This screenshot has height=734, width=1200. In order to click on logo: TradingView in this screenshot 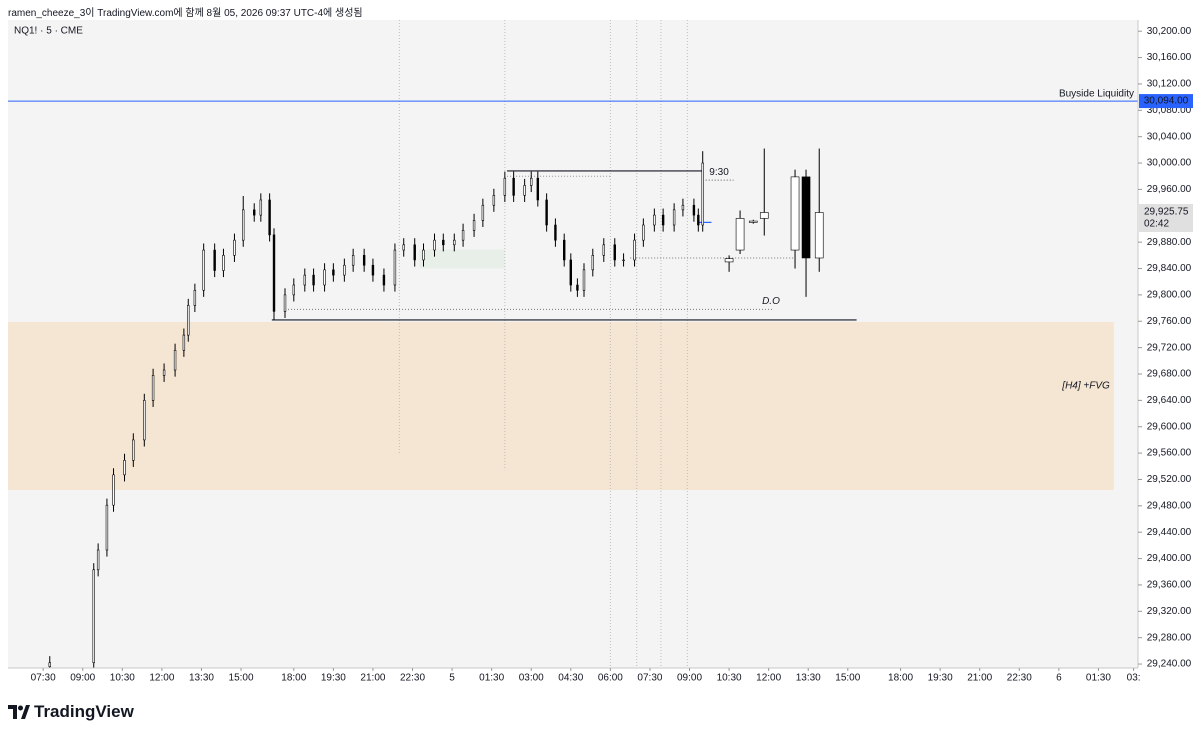, I will do `click(71, 712)`.